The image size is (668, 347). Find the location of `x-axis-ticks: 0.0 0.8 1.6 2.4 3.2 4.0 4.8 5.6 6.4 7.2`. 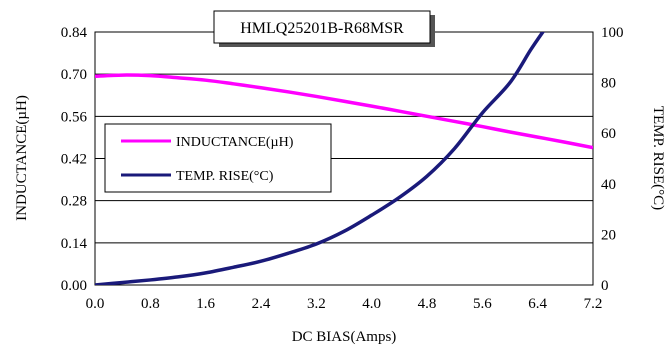

x-axis-ticks: 0.0 0.8 1.6 2.4 3.2 4.0 4.8 5.6 6.4 7.2 is located at coordinates (344, 304).